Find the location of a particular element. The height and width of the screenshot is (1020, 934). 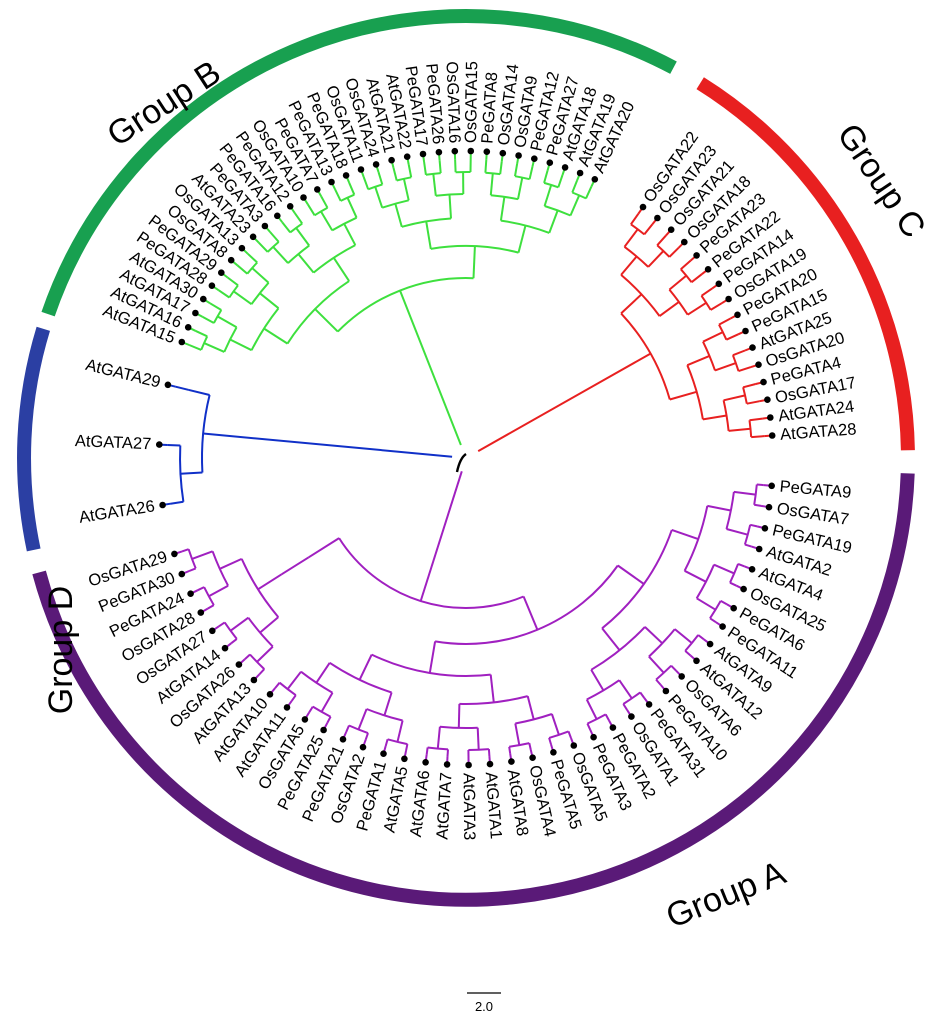

leaf-label: AtGATA7 is located at coordinates (444, 806).